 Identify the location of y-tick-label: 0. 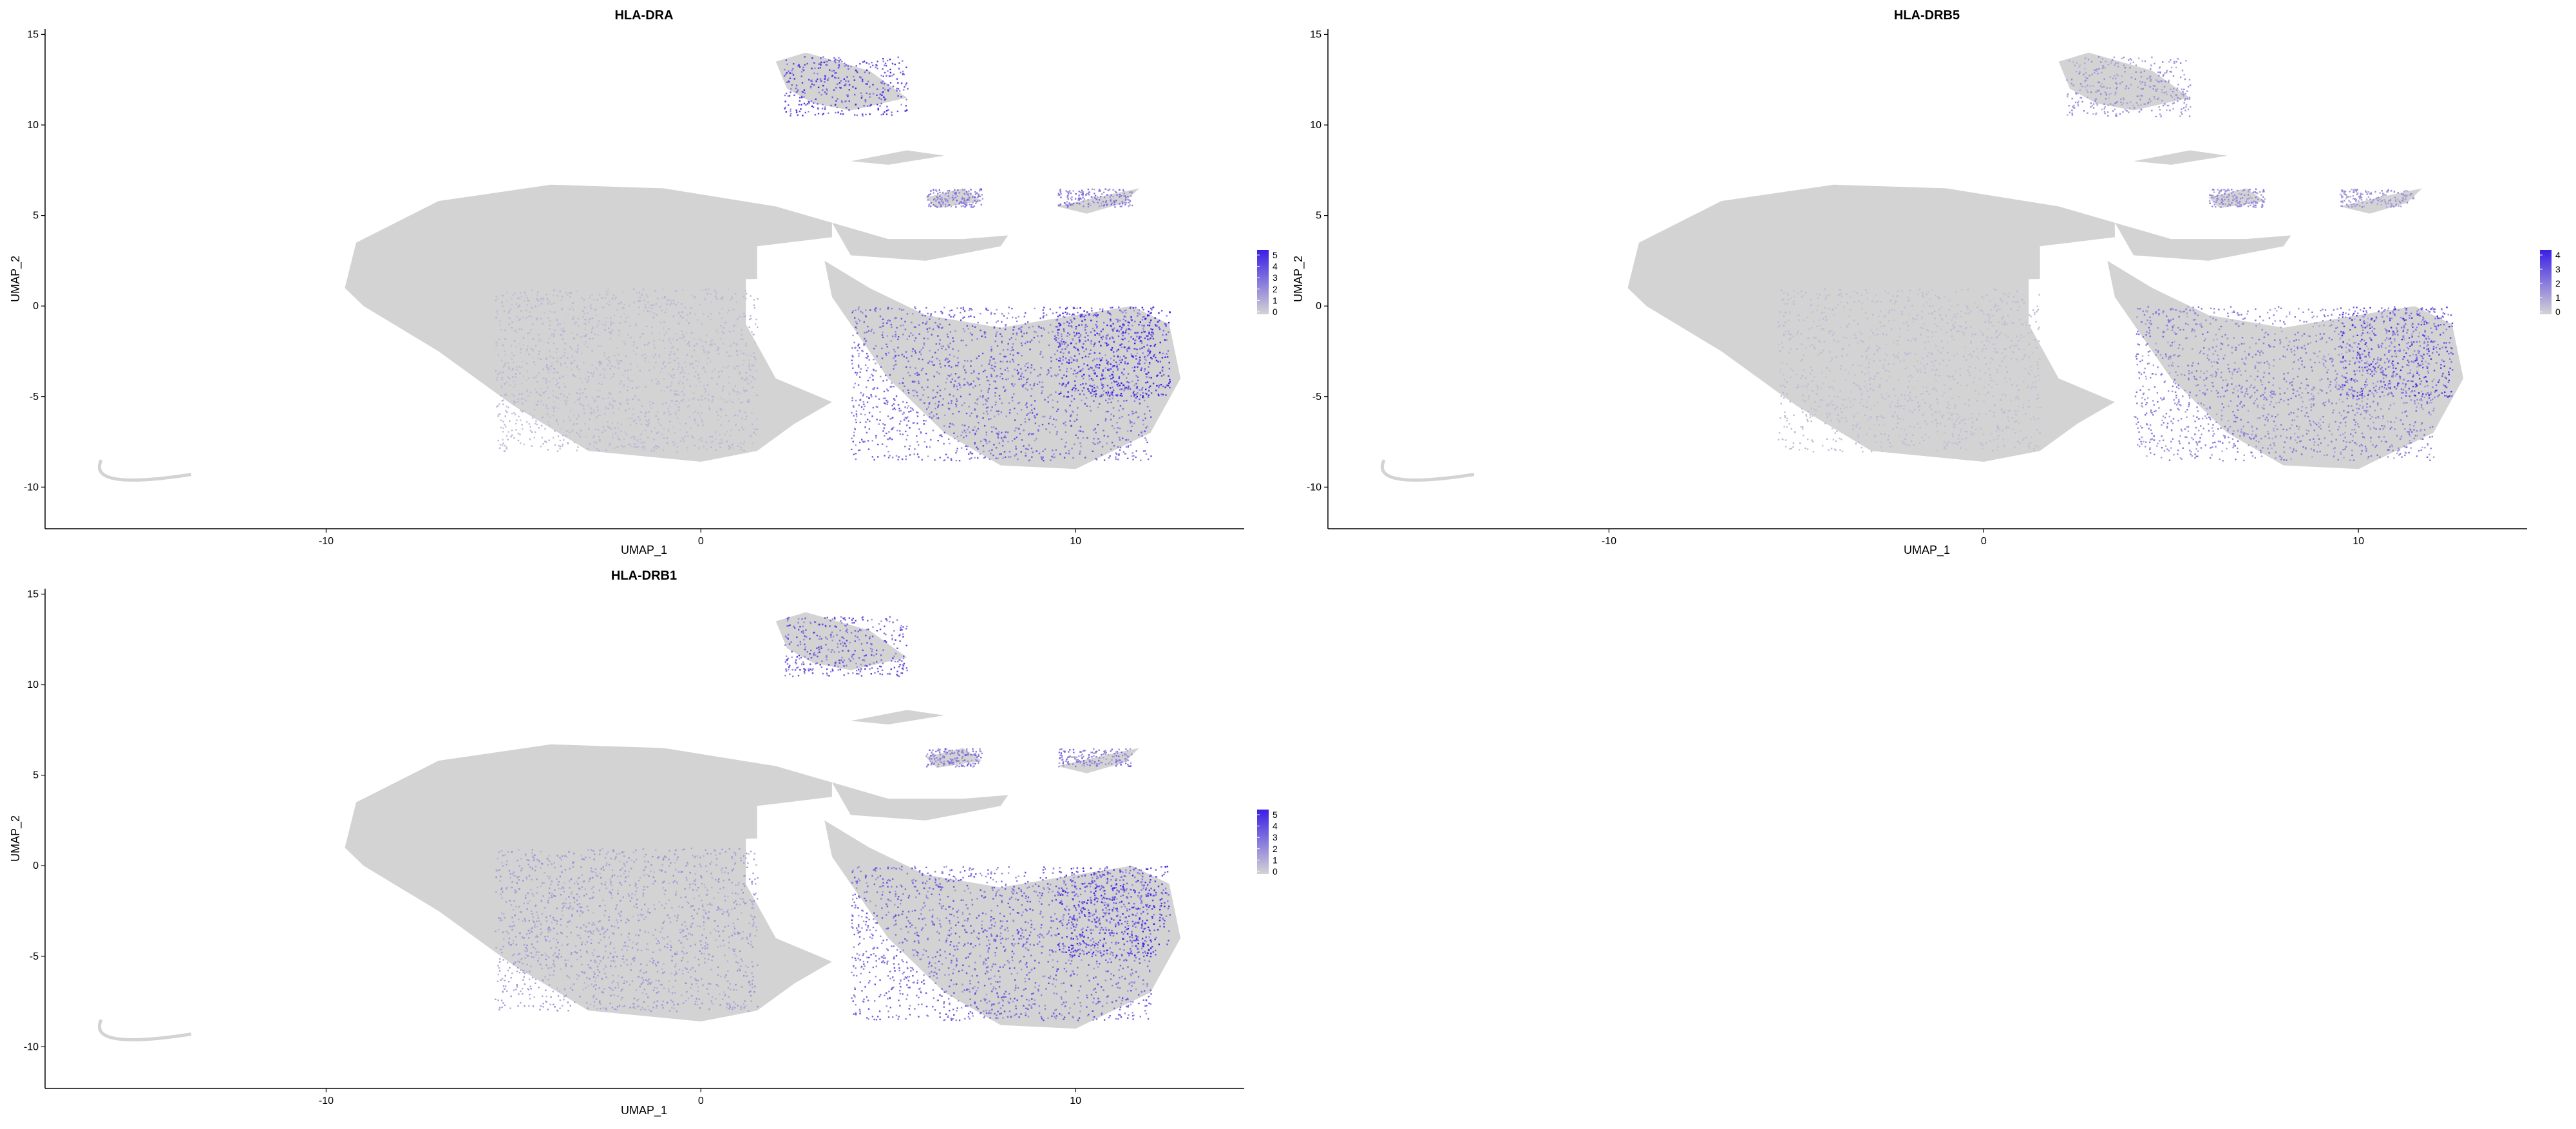
(36, 306).